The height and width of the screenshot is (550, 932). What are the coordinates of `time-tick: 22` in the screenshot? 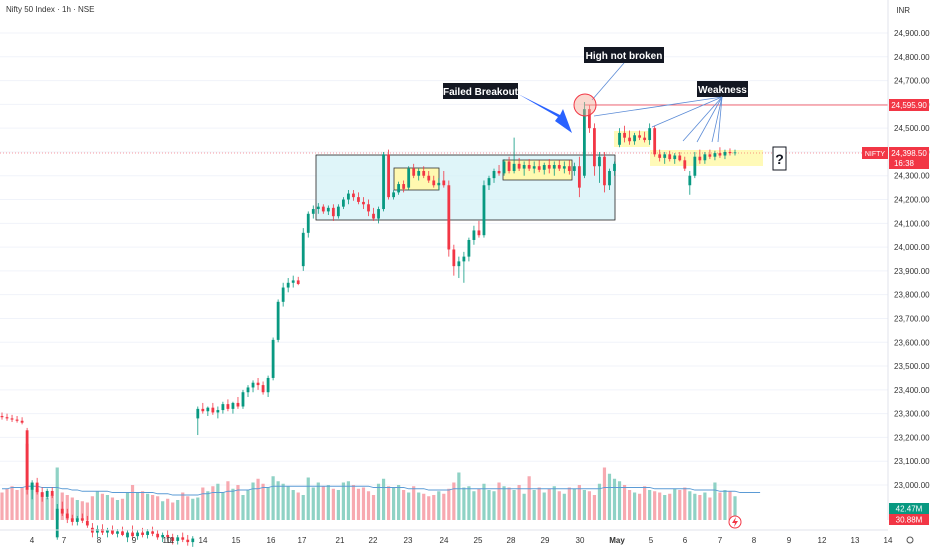 It's located at (373, 540).